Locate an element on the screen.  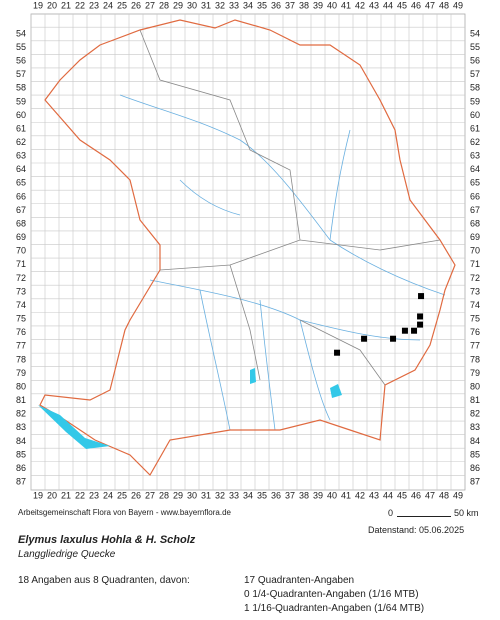
date: Datenstand: 05.06.2025 is located at coordinates (416, 530).